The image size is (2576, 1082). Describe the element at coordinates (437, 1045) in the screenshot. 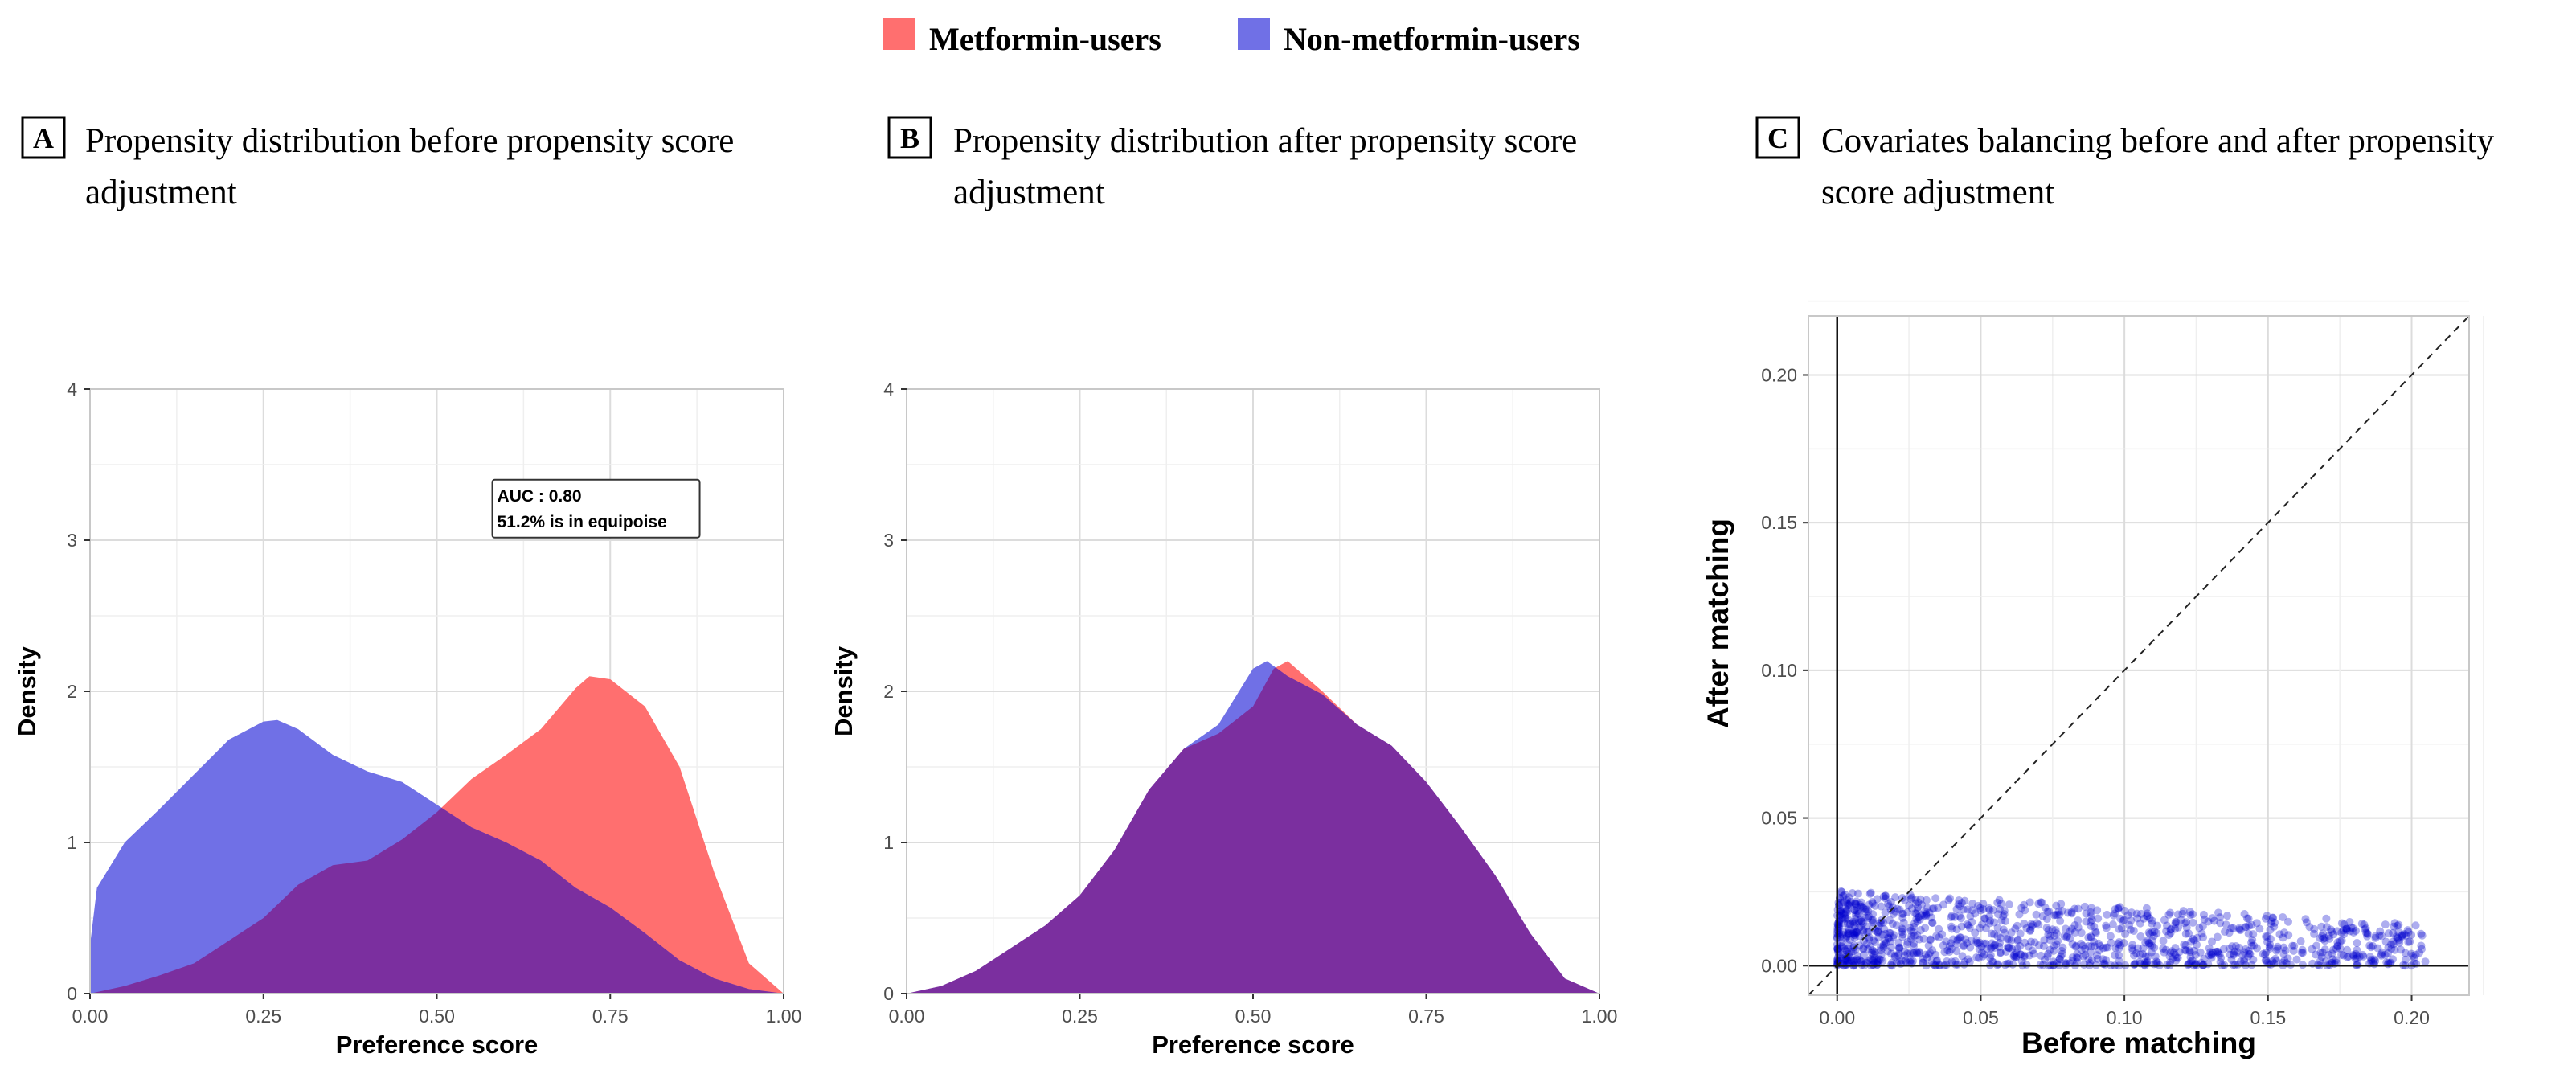

I see `x-axis-title: Preference score` at that location.